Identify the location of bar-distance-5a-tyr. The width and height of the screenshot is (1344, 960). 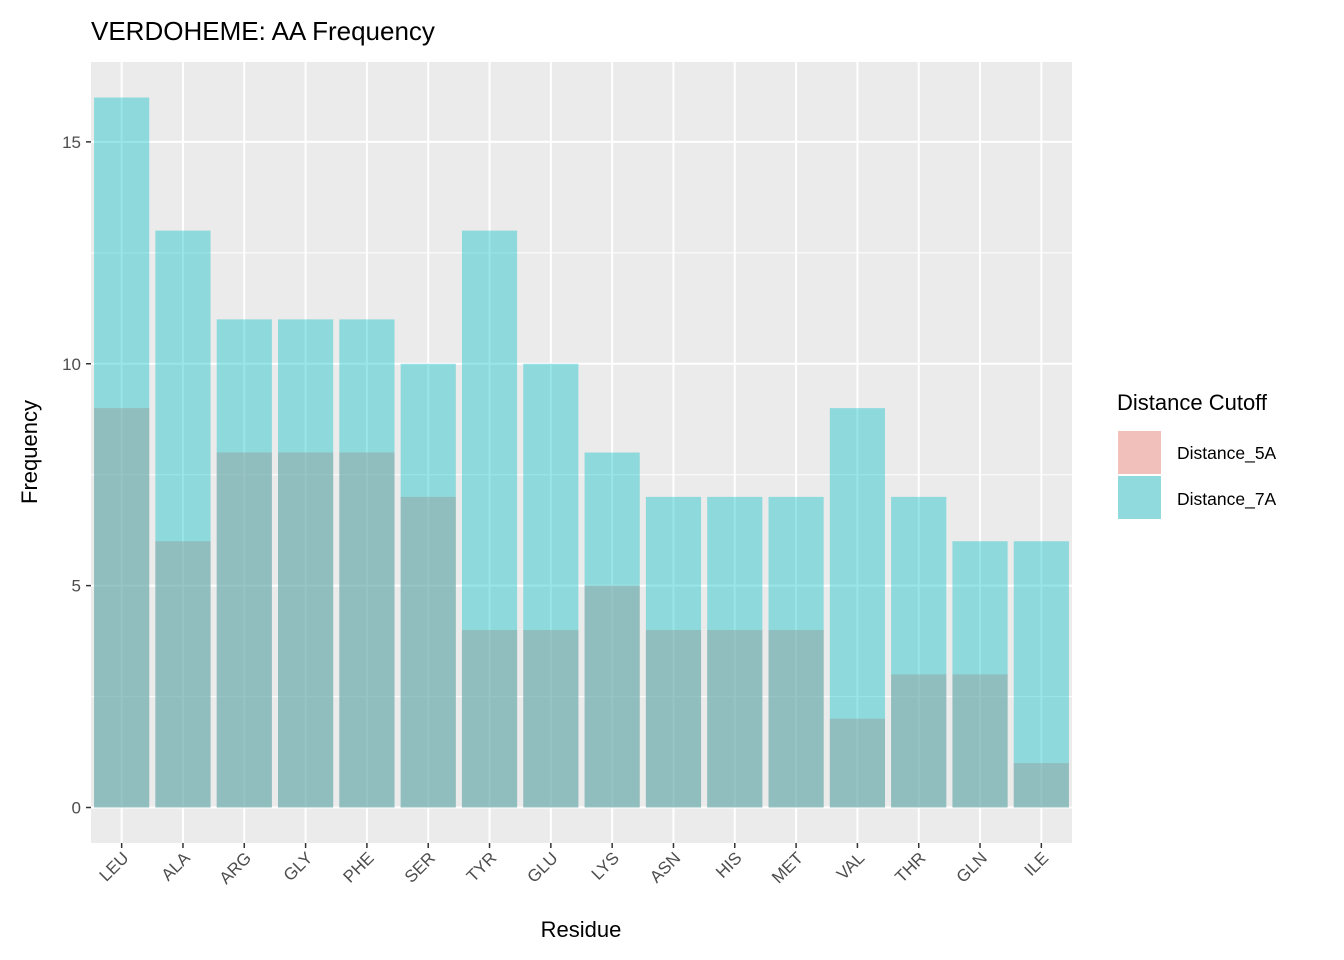
(489, 719).